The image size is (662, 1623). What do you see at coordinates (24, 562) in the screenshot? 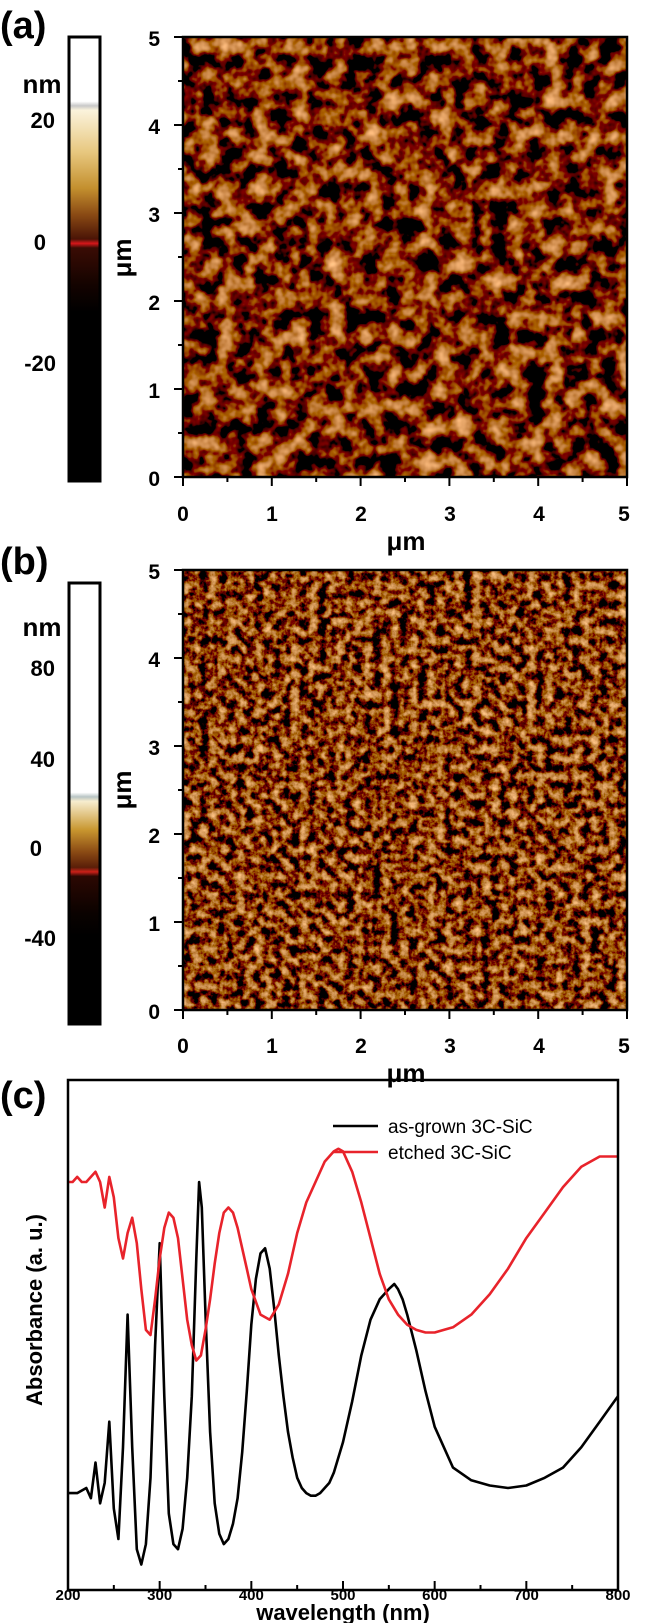
I see `panel-label-b: (b)` at bounding box center [24, 562].